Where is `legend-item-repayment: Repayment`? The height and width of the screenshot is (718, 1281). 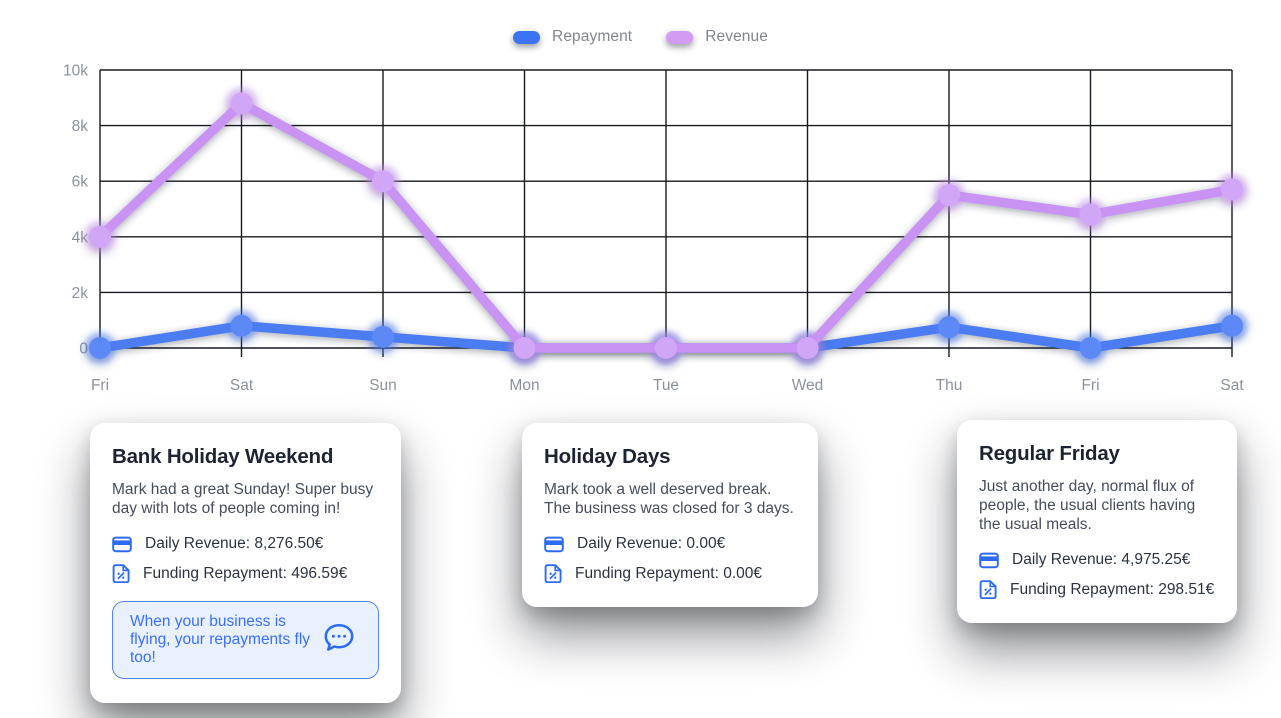
legend-item-repayment: Repayment is located at coordinates (572, 37).